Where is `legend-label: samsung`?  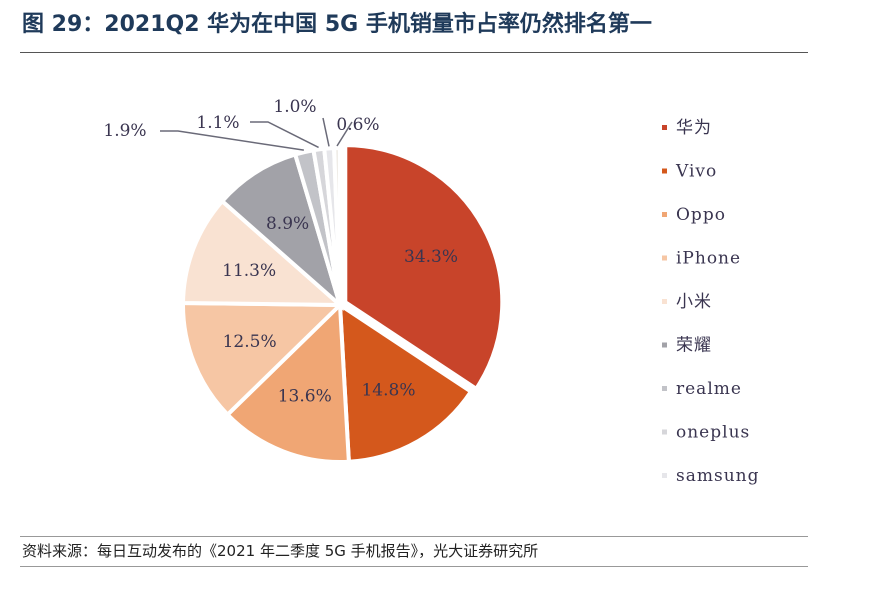 legend-label: samsung is located at coordinates (717, 476).